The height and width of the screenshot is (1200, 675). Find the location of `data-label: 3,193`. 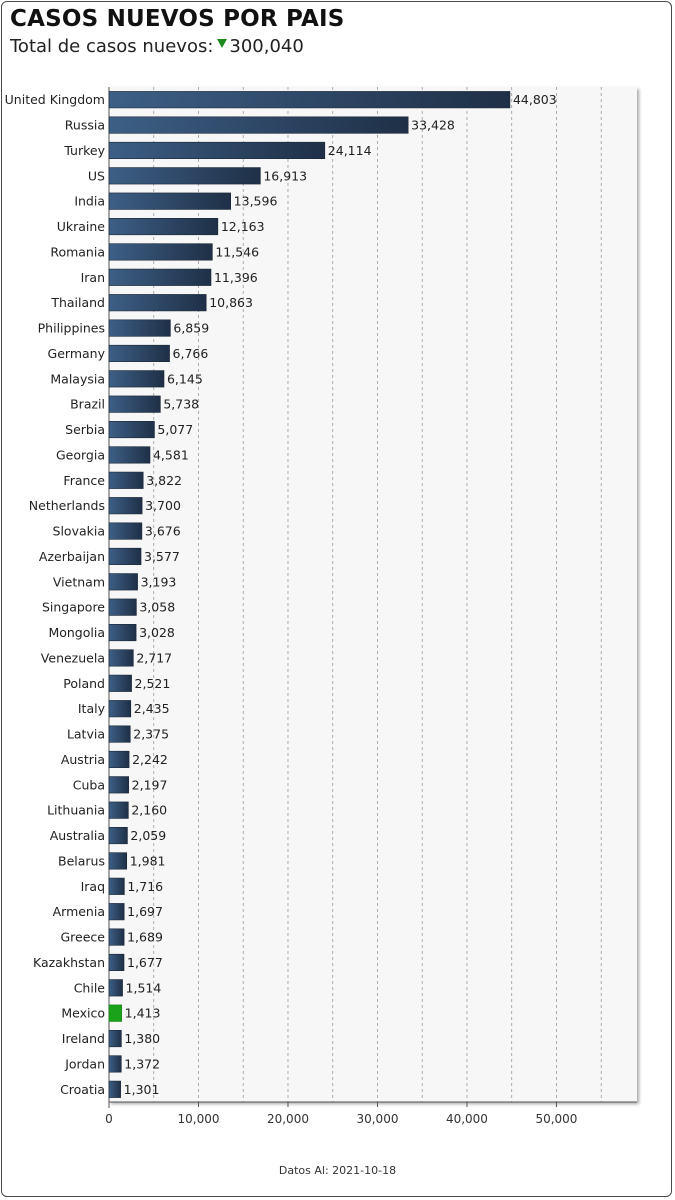

data-label: 3,193 is located at coordinates (159, 581).